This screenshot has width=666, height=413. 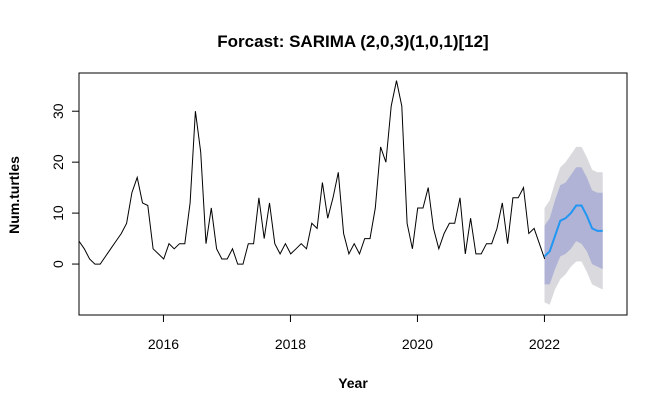 What do you see at coordinates (417, 344) in the screenshot?
I see `x-tick-label: 2020` at bounding box center [417, 344].